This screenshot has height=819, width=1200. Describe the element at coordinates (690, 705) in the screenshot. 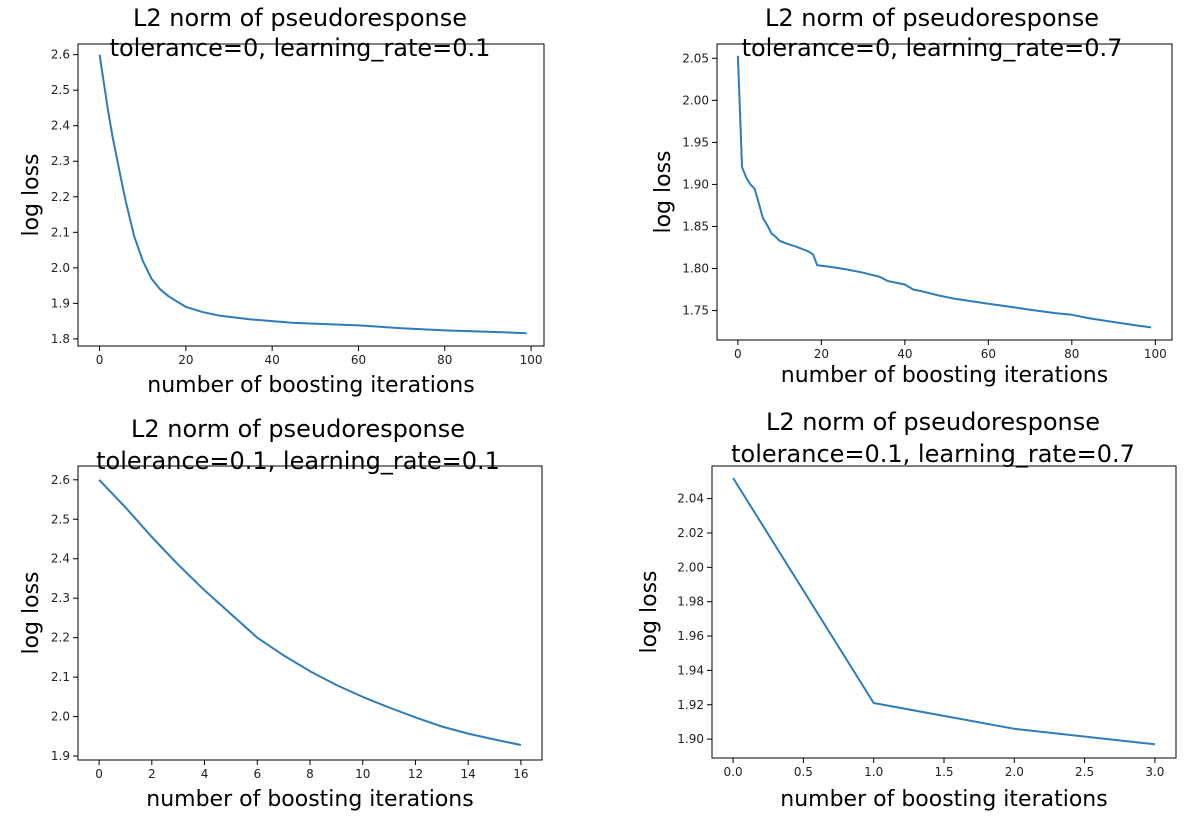

I see `y-tick-label: 1.92` at that location.